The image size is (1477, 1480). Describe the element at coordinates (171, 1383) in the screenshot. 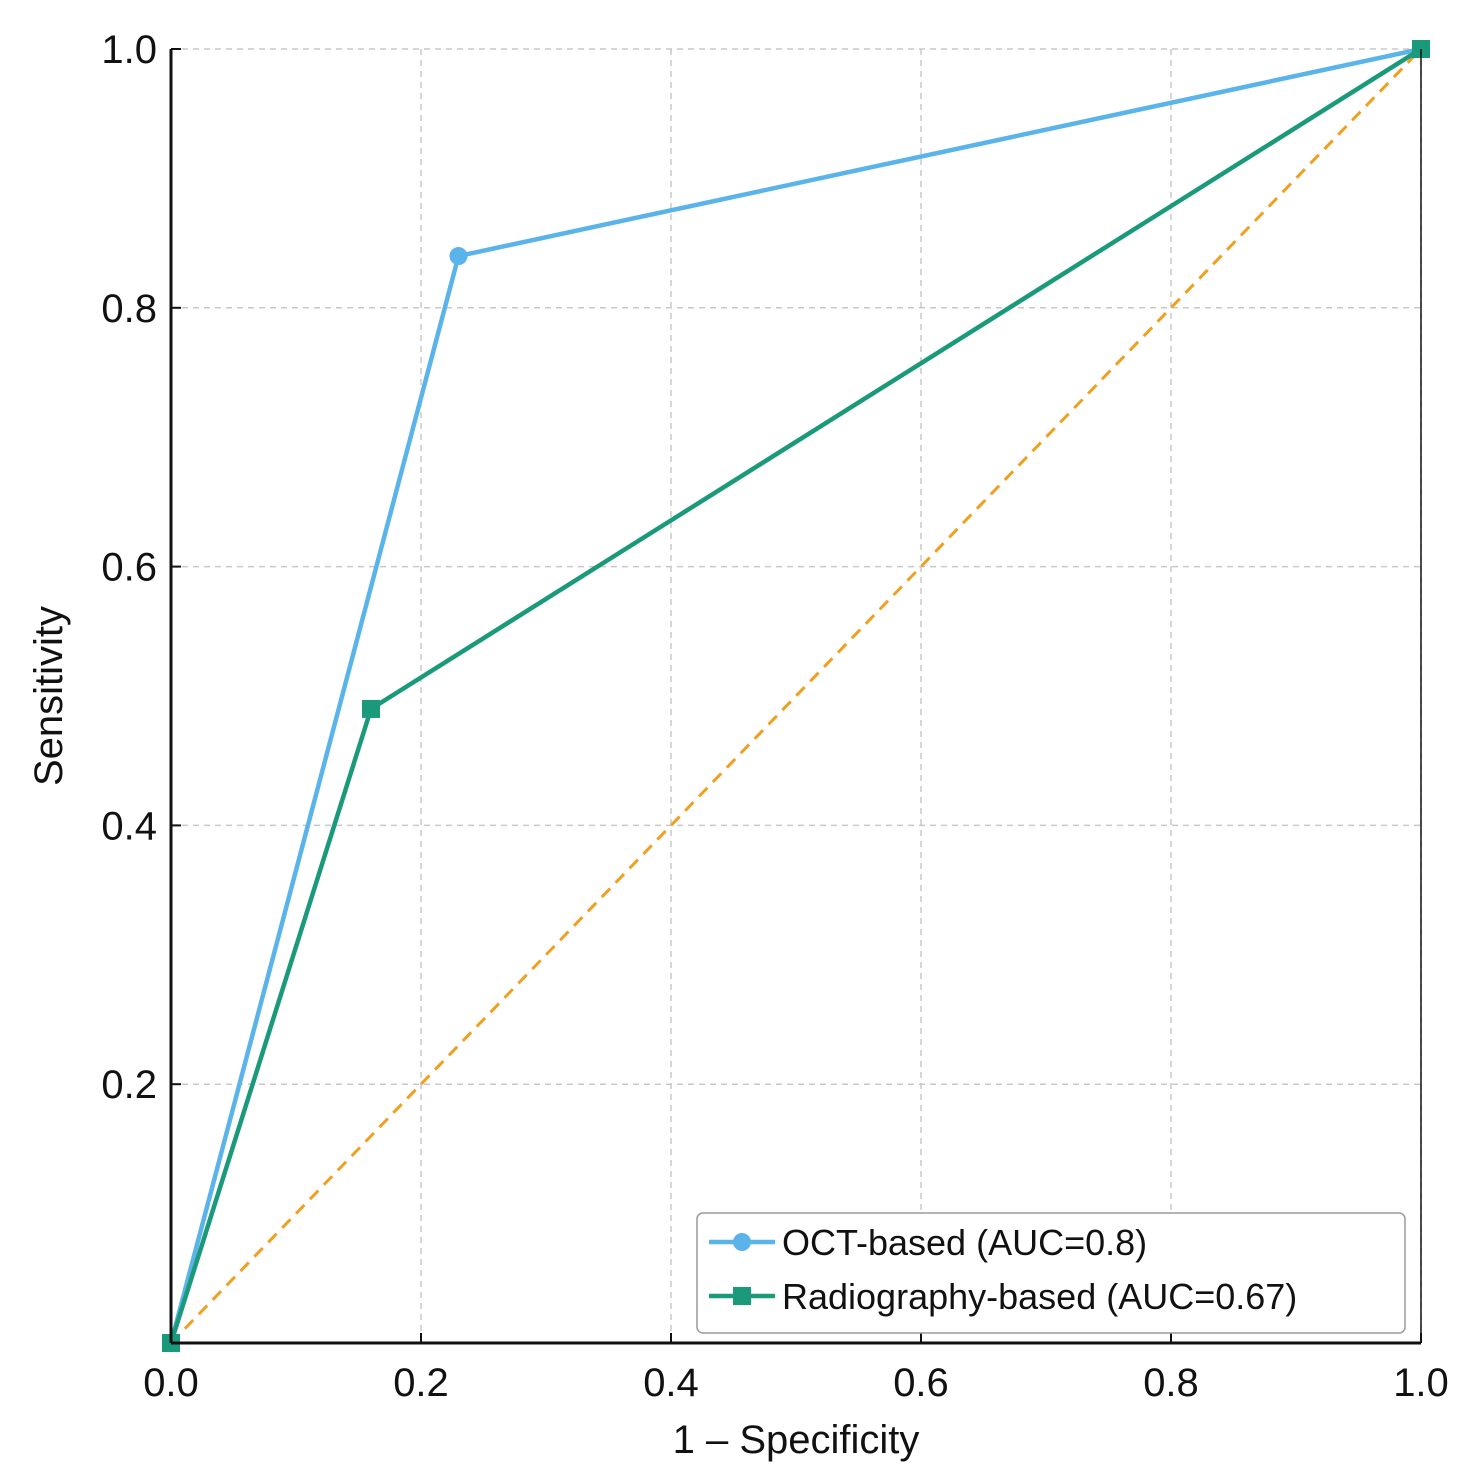

I see `x-tick-label-0: 0.0` at that location.